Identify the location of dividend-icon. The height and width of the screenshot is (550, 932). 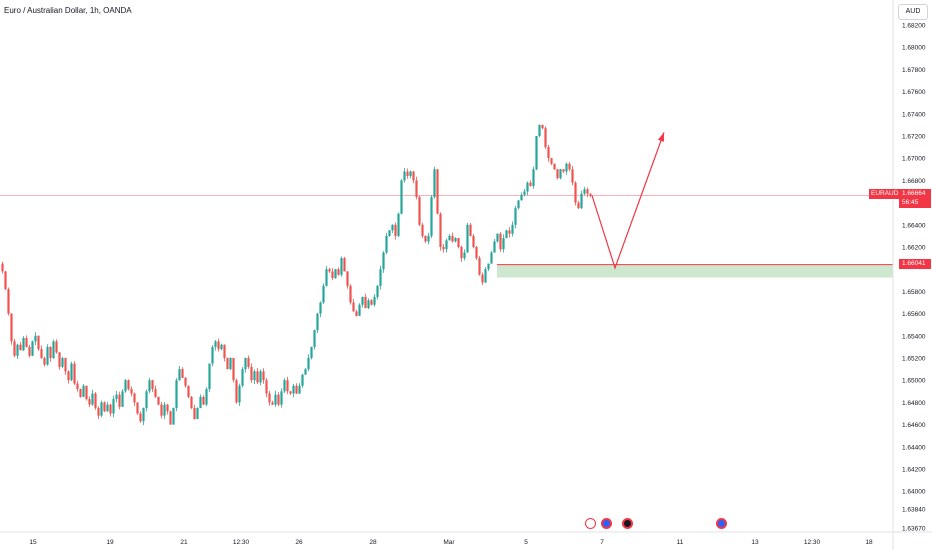
(606, 523).